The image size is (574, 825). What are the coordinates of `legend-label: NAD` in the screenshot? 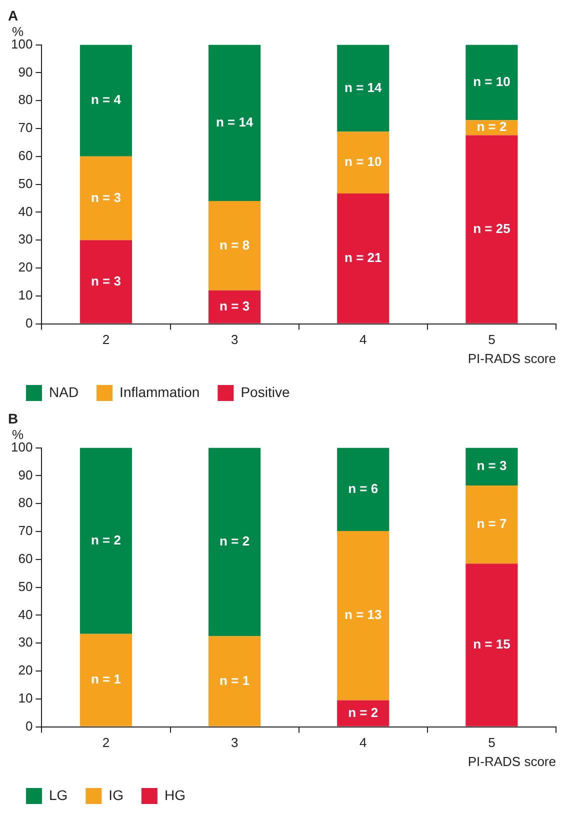 It's located at (64, 392).